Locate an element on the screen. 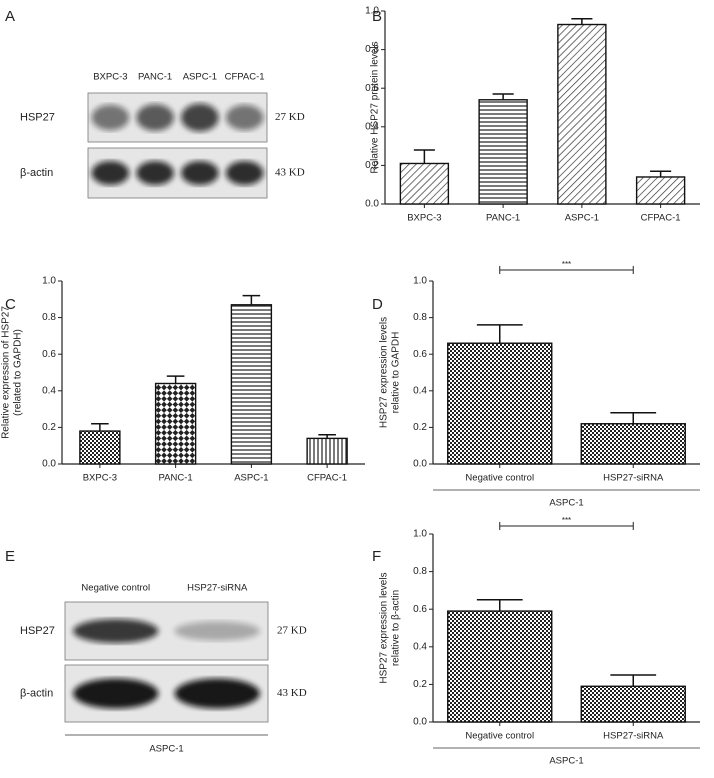  panel-letter: B is located at coordinates (377, 16).